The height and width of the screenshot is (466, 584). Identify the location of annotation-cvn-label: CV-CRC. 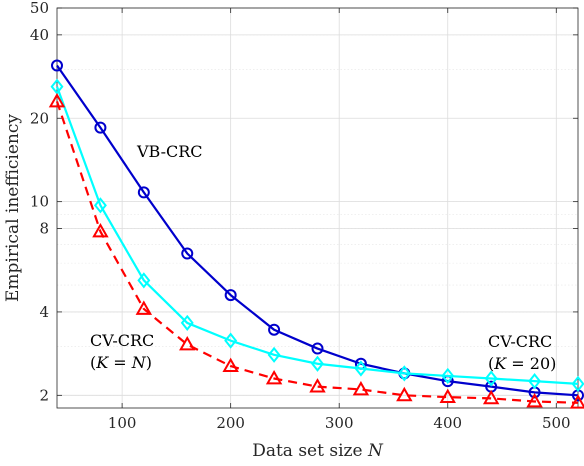
(122, 340).